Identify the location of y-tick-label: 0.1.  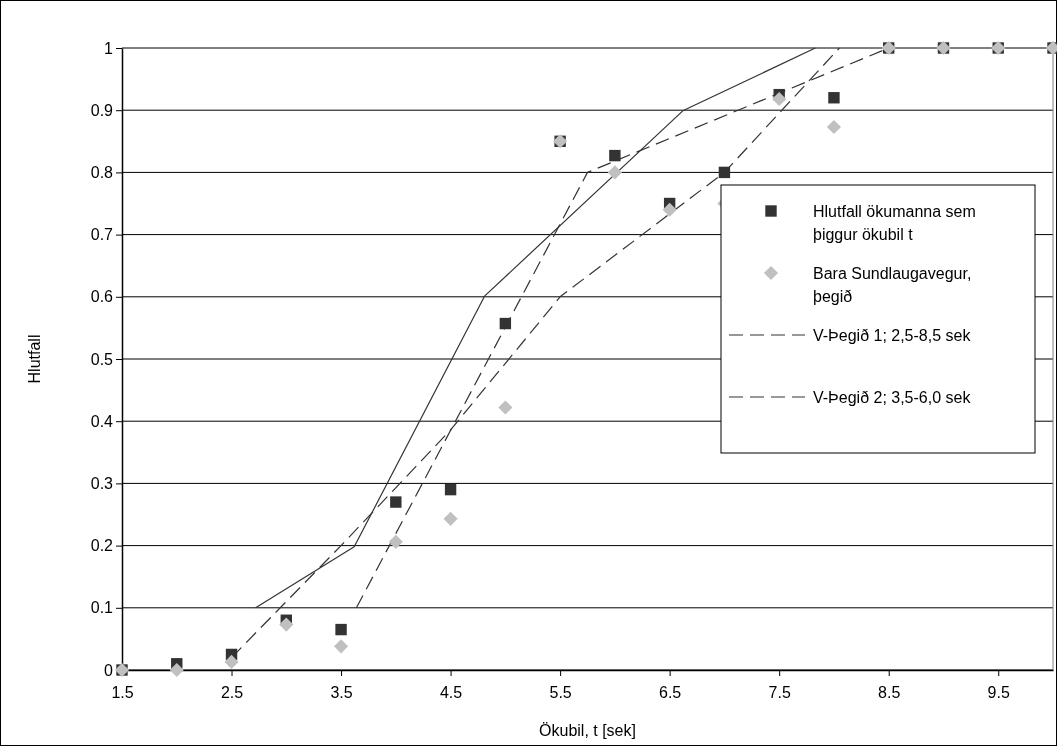
(102, 608).